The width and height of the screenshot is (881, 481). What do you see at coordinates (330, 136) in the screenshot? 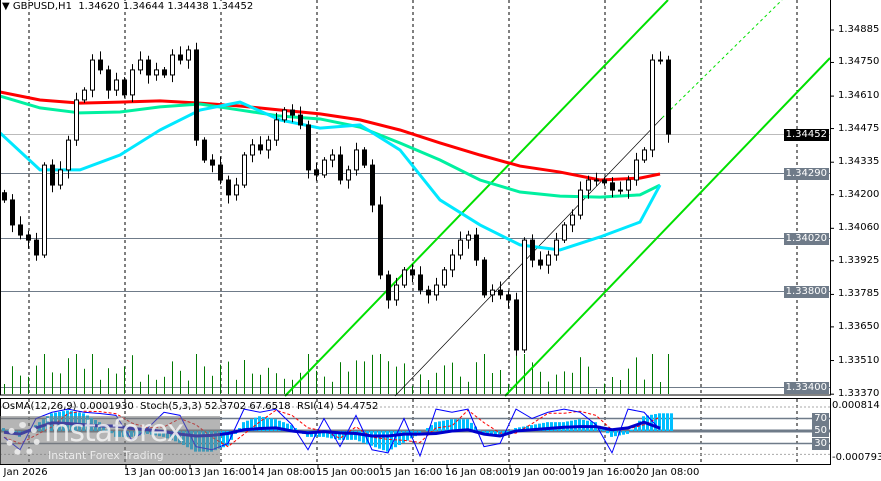
I see `moving-average-line` at bounding box center [330, 136].